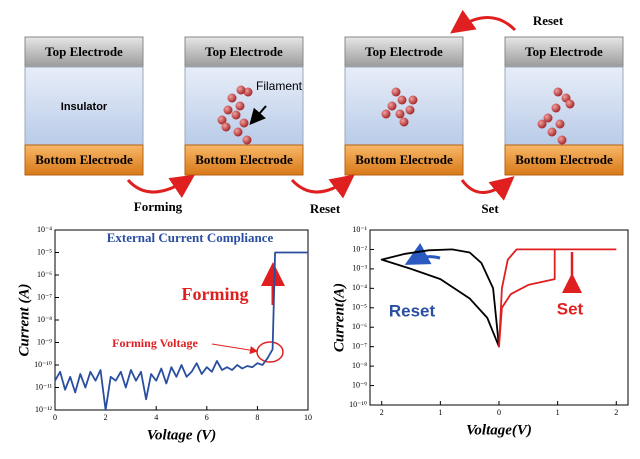 Image resolution: width=640 pixels, height=459 pixels. I want to click on y-tick-label: 10⁻³, so click(359, 268).